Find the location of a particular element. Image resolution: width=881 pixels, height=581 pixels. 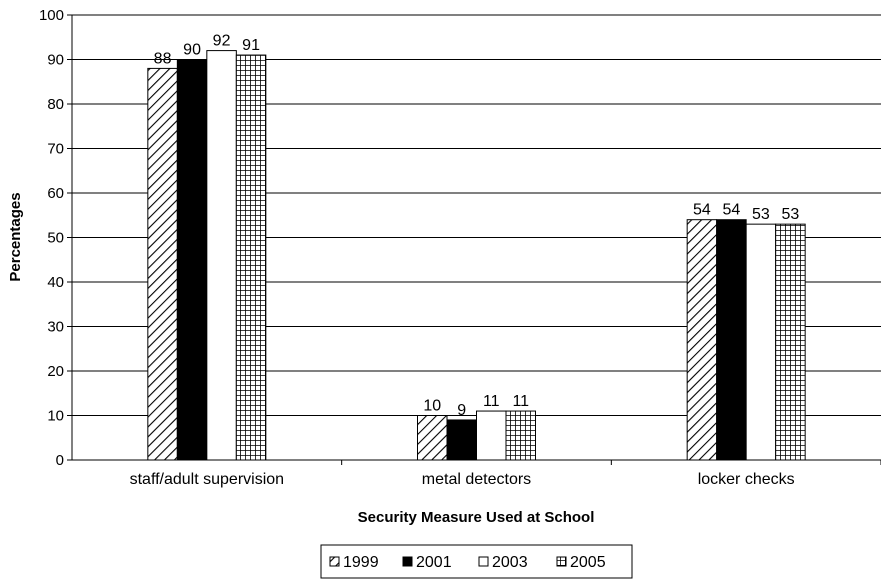

data-label: 10 is located at coordinates (432, 406).